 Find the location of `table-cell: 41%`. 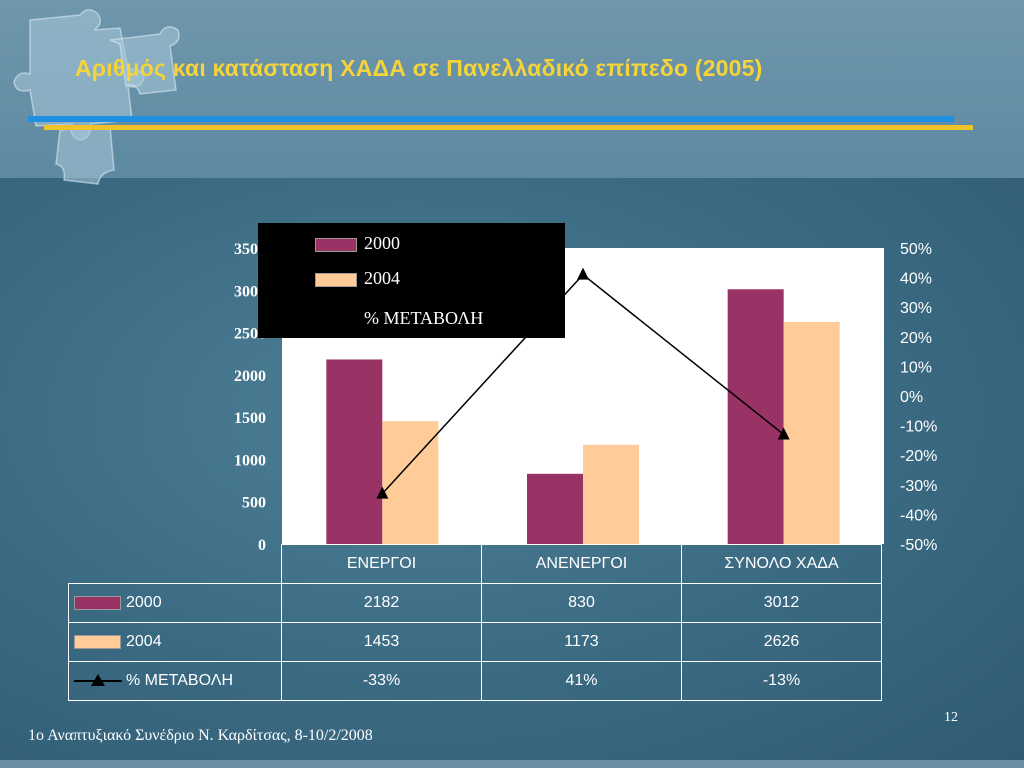

table-cell: 41% is located at coordinates (581, 681).